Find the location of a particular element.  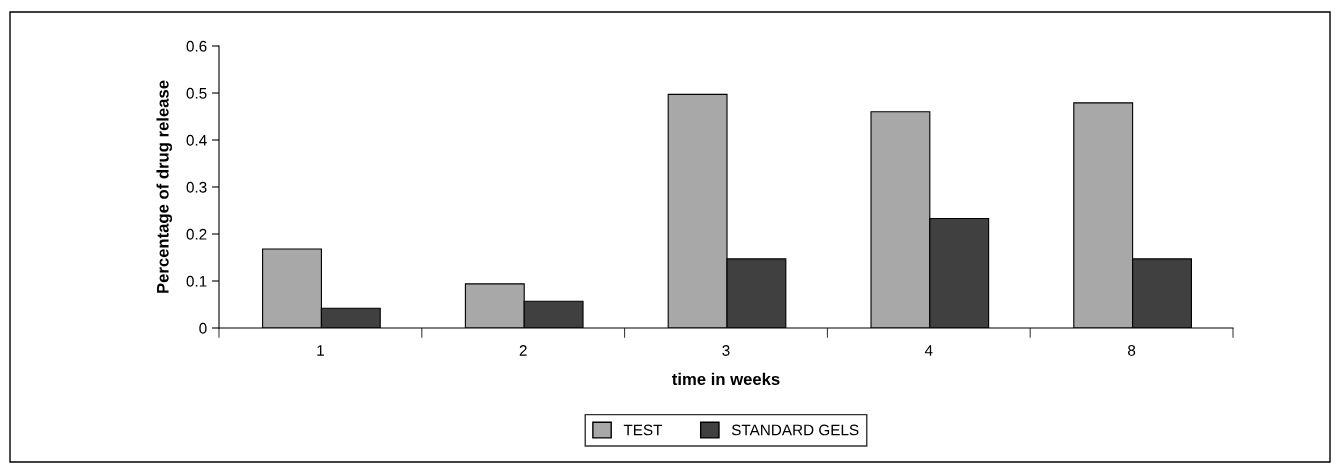

y-tick-label: 0 is located at coordinates (203, 328).